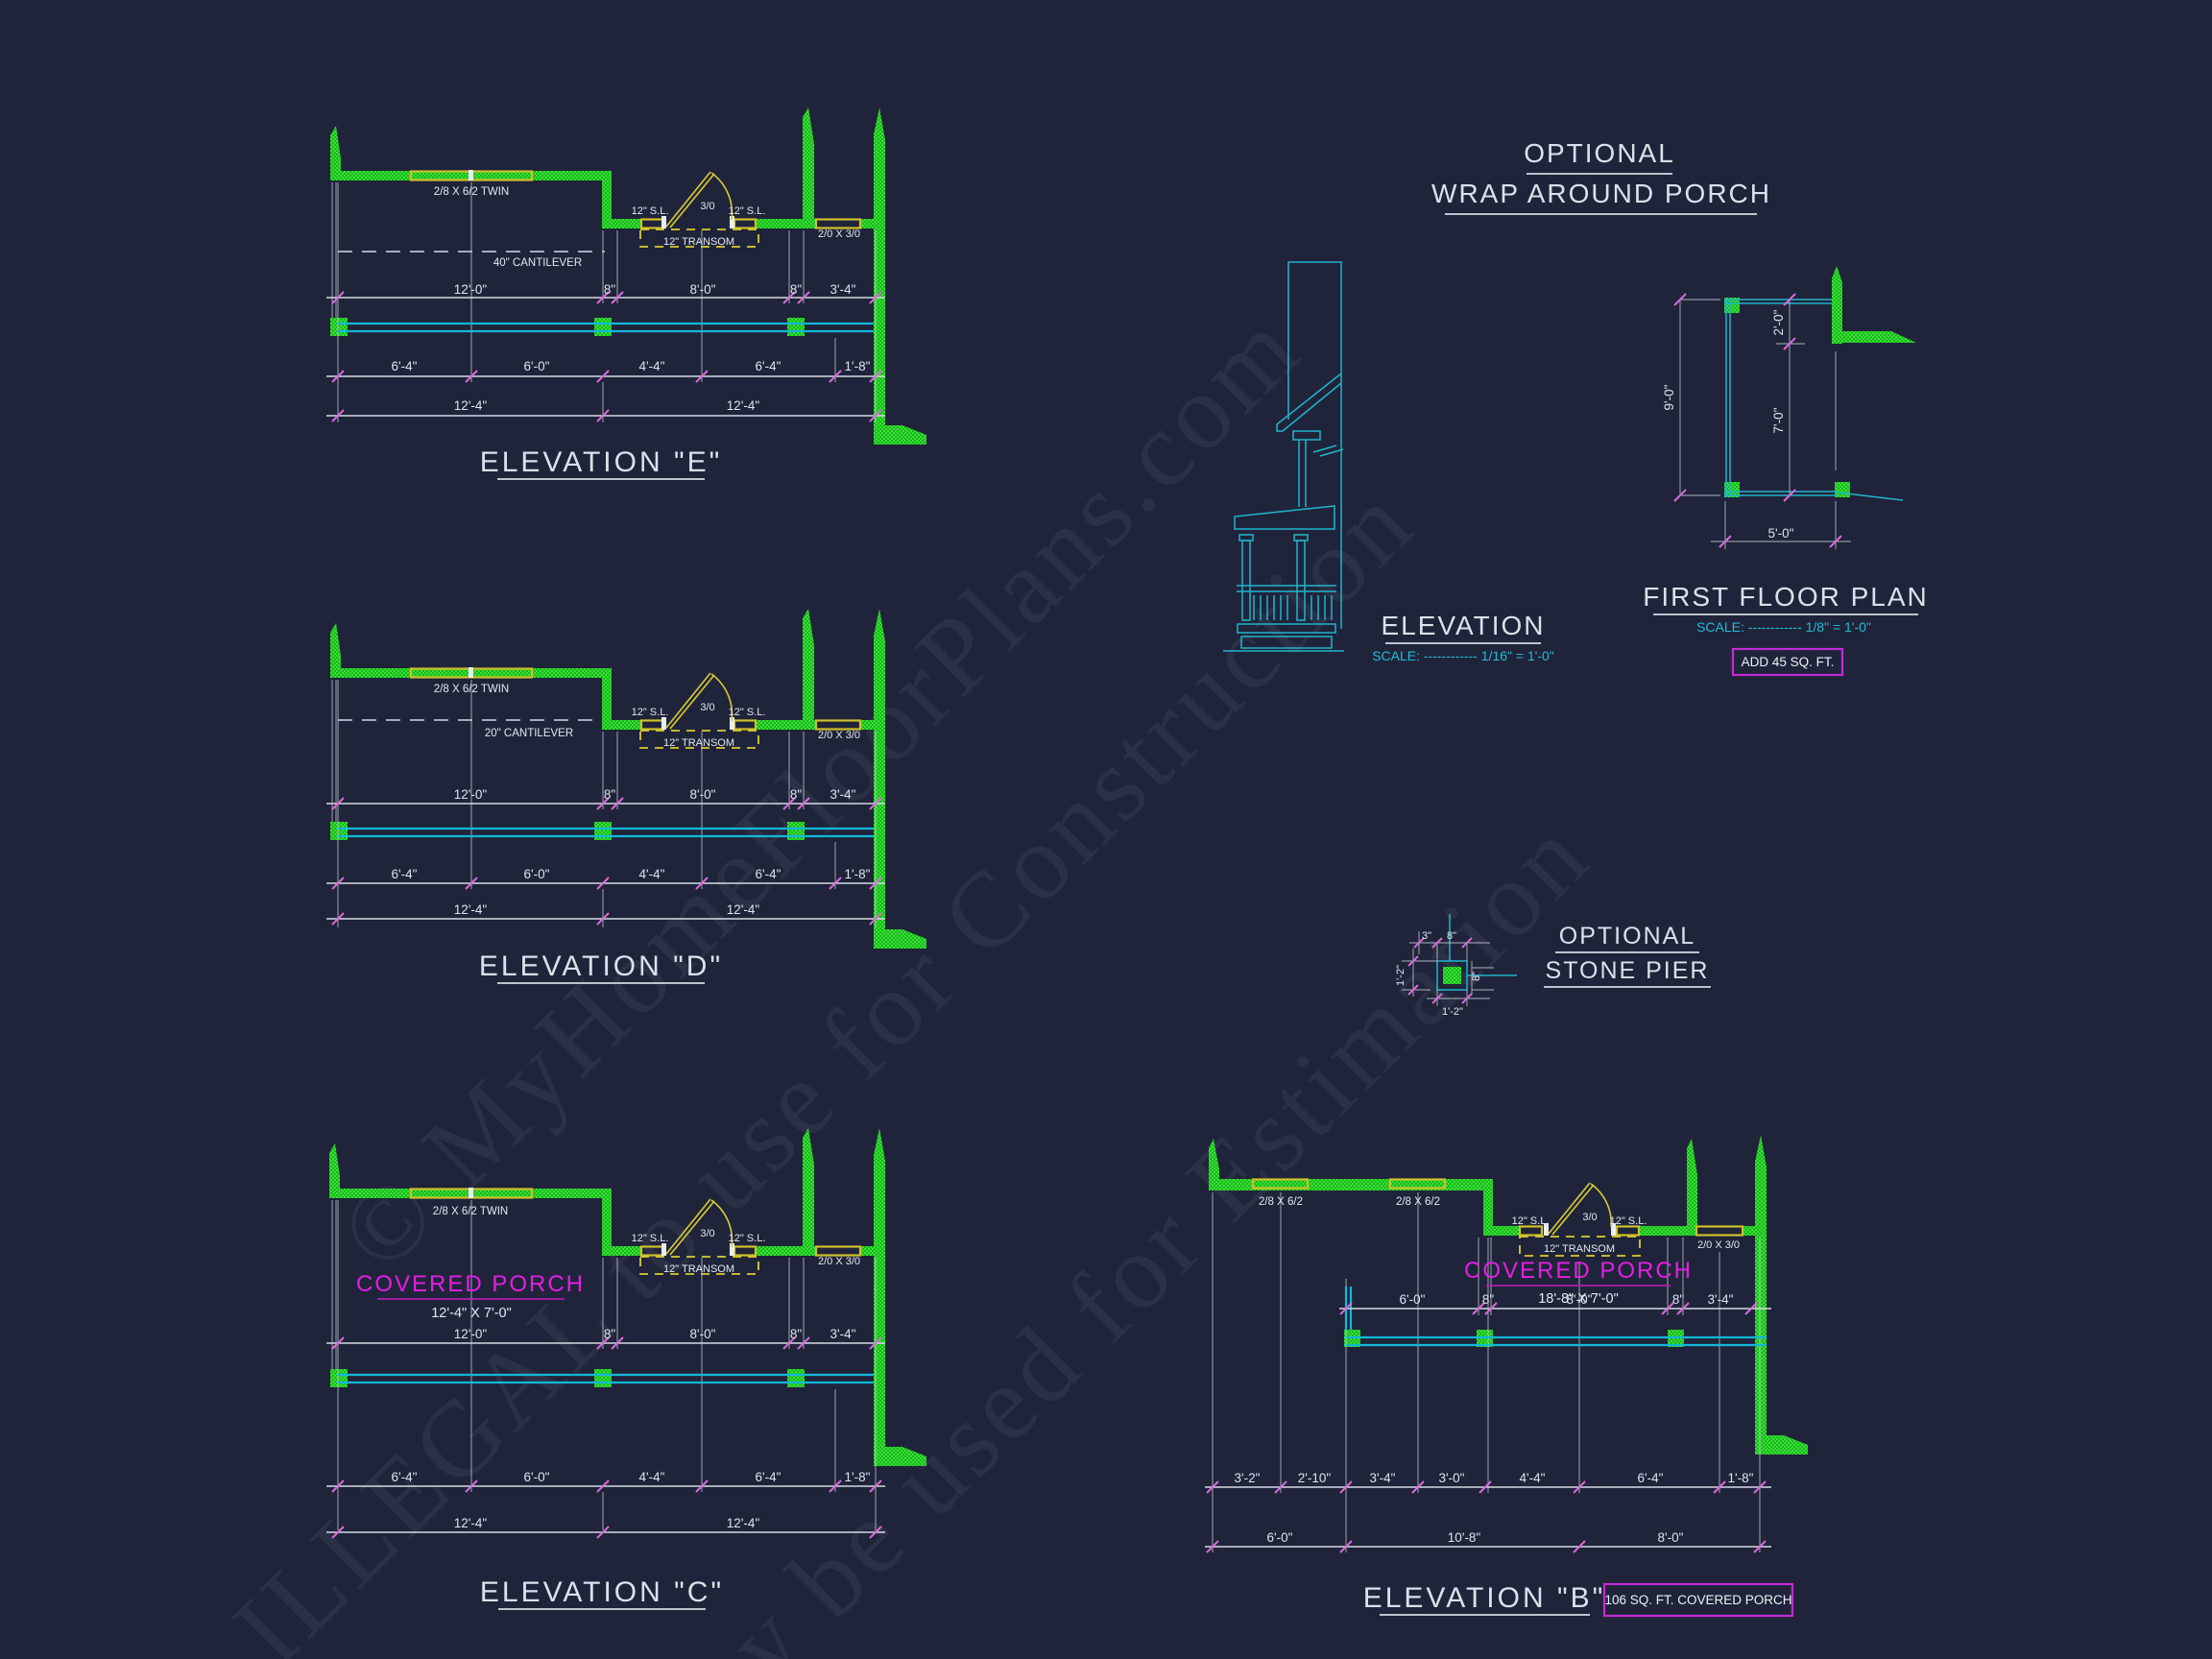 Image resolution: width=2212 pixels, height=1659 pixels. Describe the element at coordinates (1463, 656) in the screenshot. I see `scale-note: SCALE: ------------ 1/16" = 1'-0"` at that location.